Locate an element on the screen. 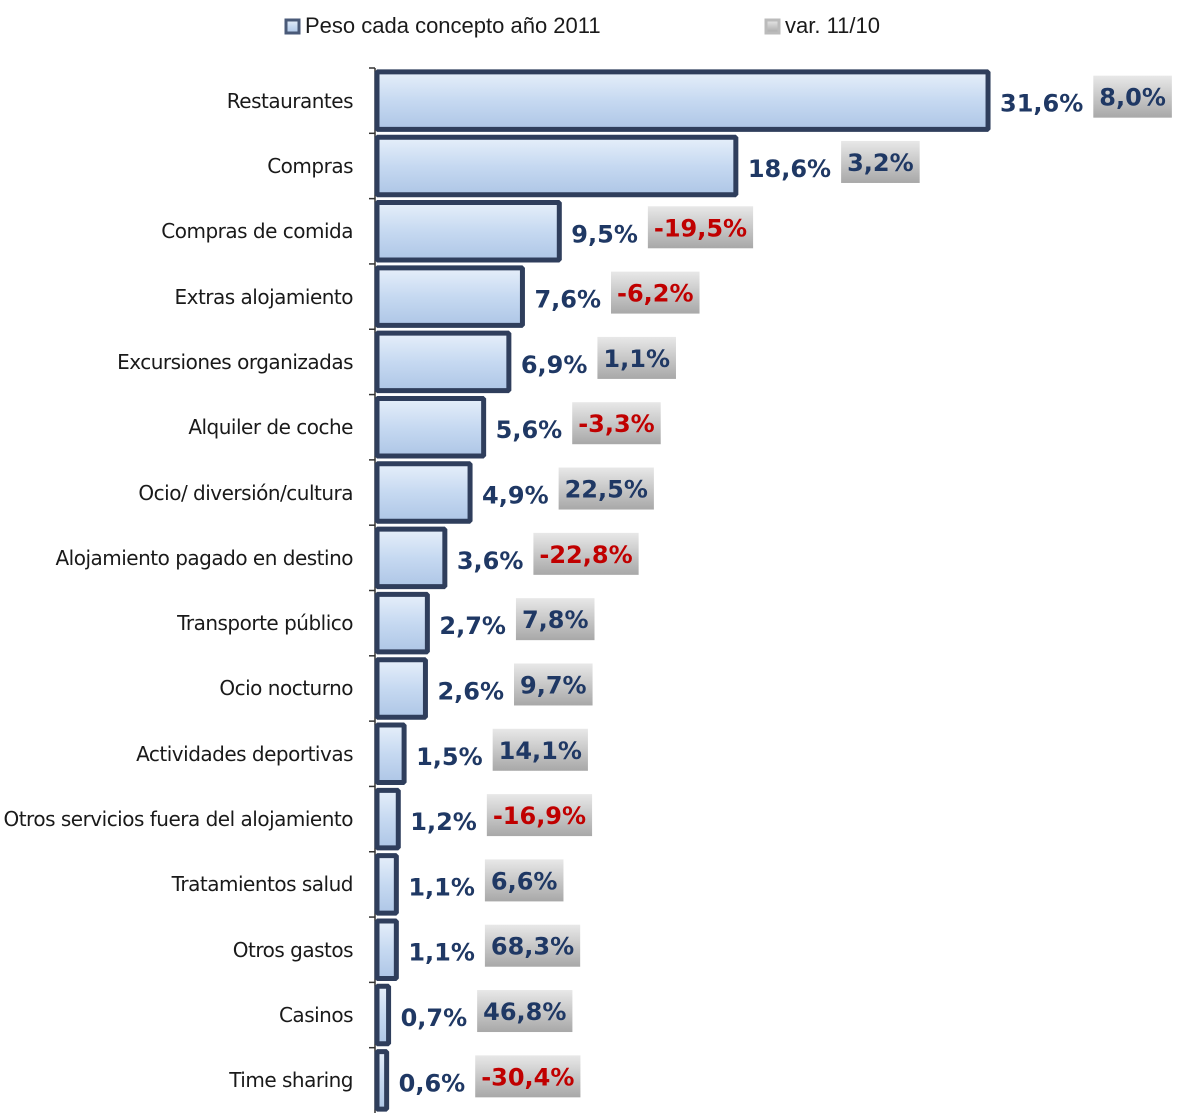 Image resolution: width=1183 pixels, height=1113 pixels. var-label: 9,7% is located at coordinates (553, 685).